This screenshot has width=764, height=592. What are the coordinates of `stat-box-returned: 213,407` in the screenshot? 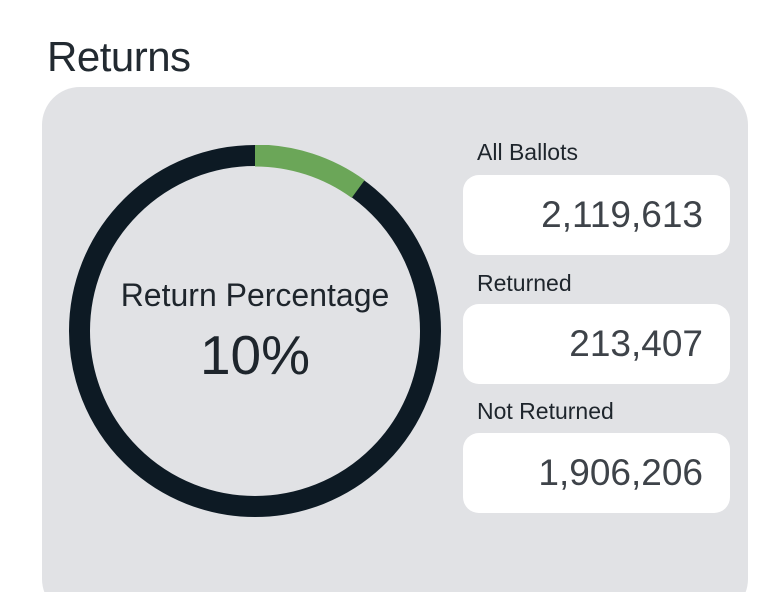 It's located at (596, 344).